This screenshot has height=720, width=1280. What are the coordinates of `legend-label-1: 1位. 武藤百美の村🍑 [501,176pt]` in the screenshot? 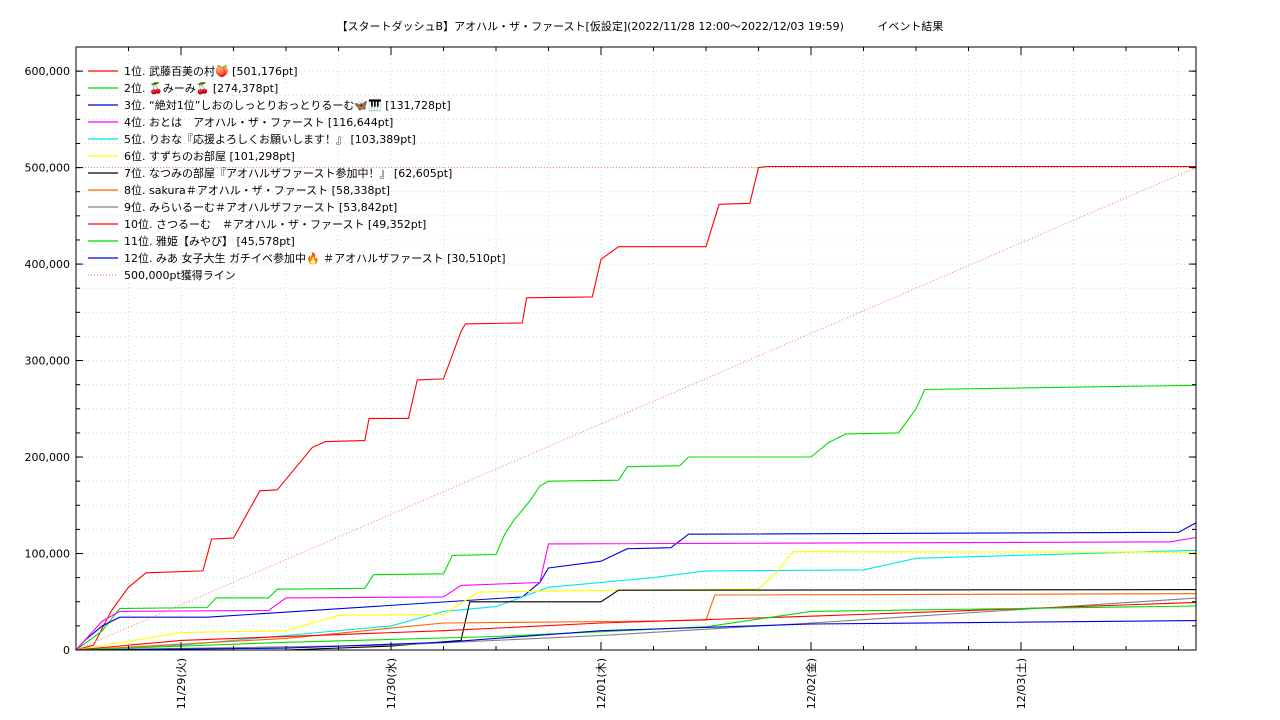 It's located at (211, 71).